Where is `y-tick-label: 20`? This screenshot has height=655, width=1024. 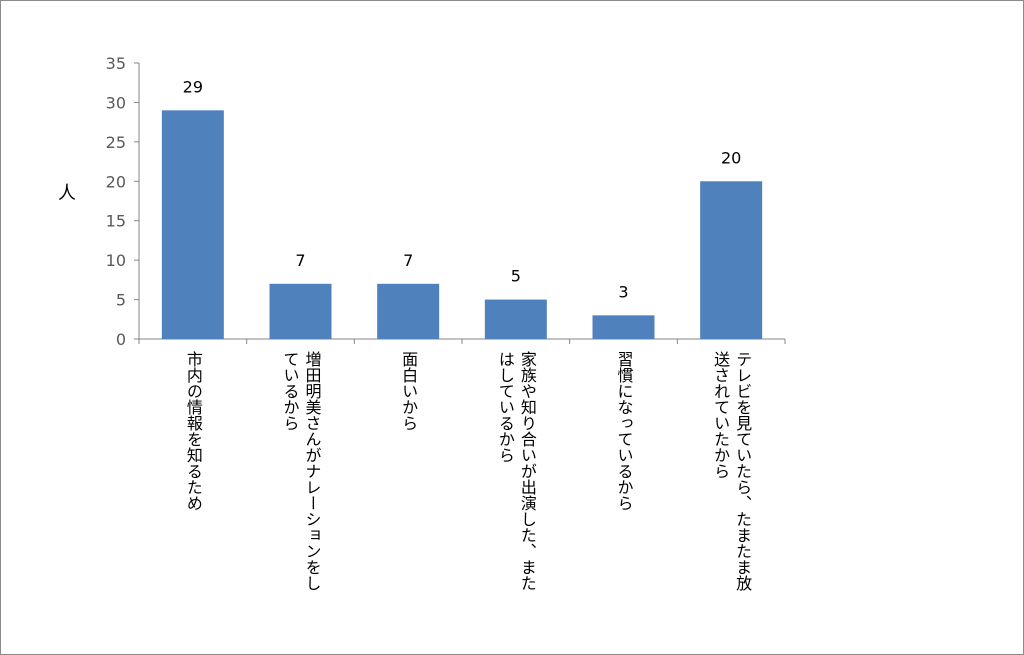
y-tick-label: 20 is located at coordinates (116, 181).